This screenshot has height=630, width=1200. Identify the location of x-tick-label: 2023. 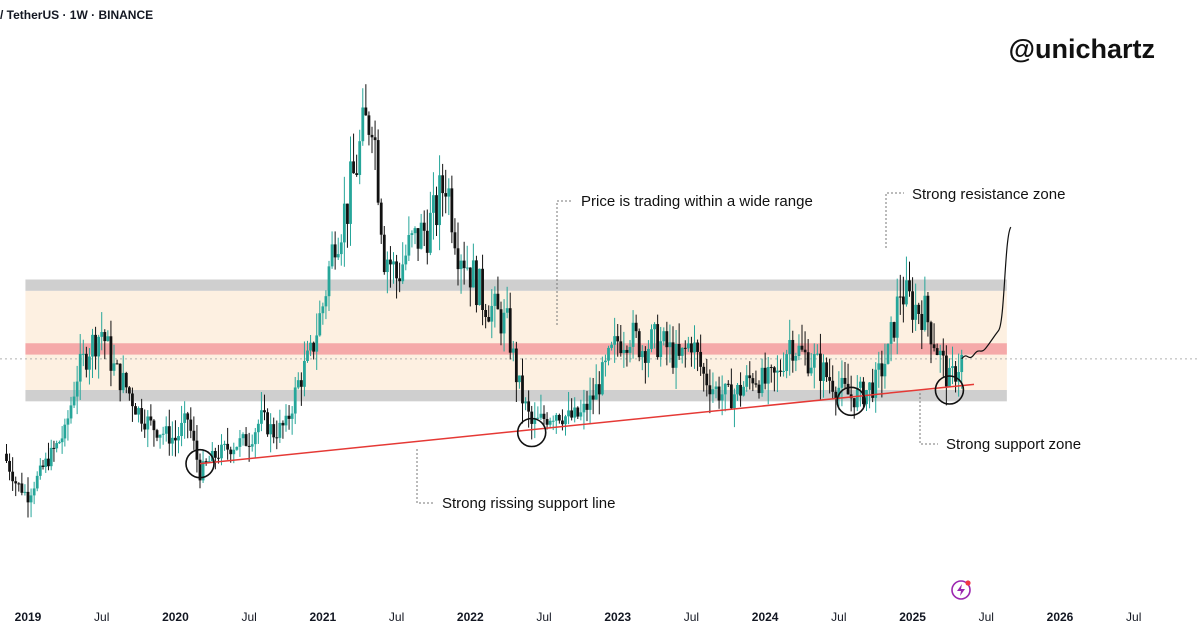
(617, 617).